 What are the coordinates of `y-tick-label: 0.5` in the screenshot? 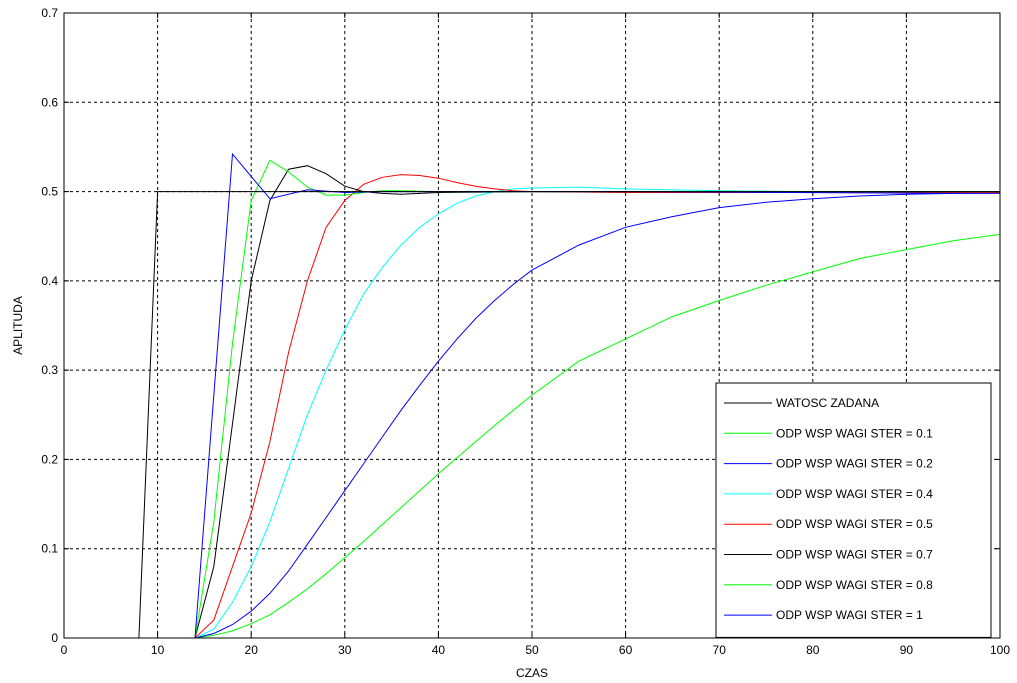 It's located at (49, 192).